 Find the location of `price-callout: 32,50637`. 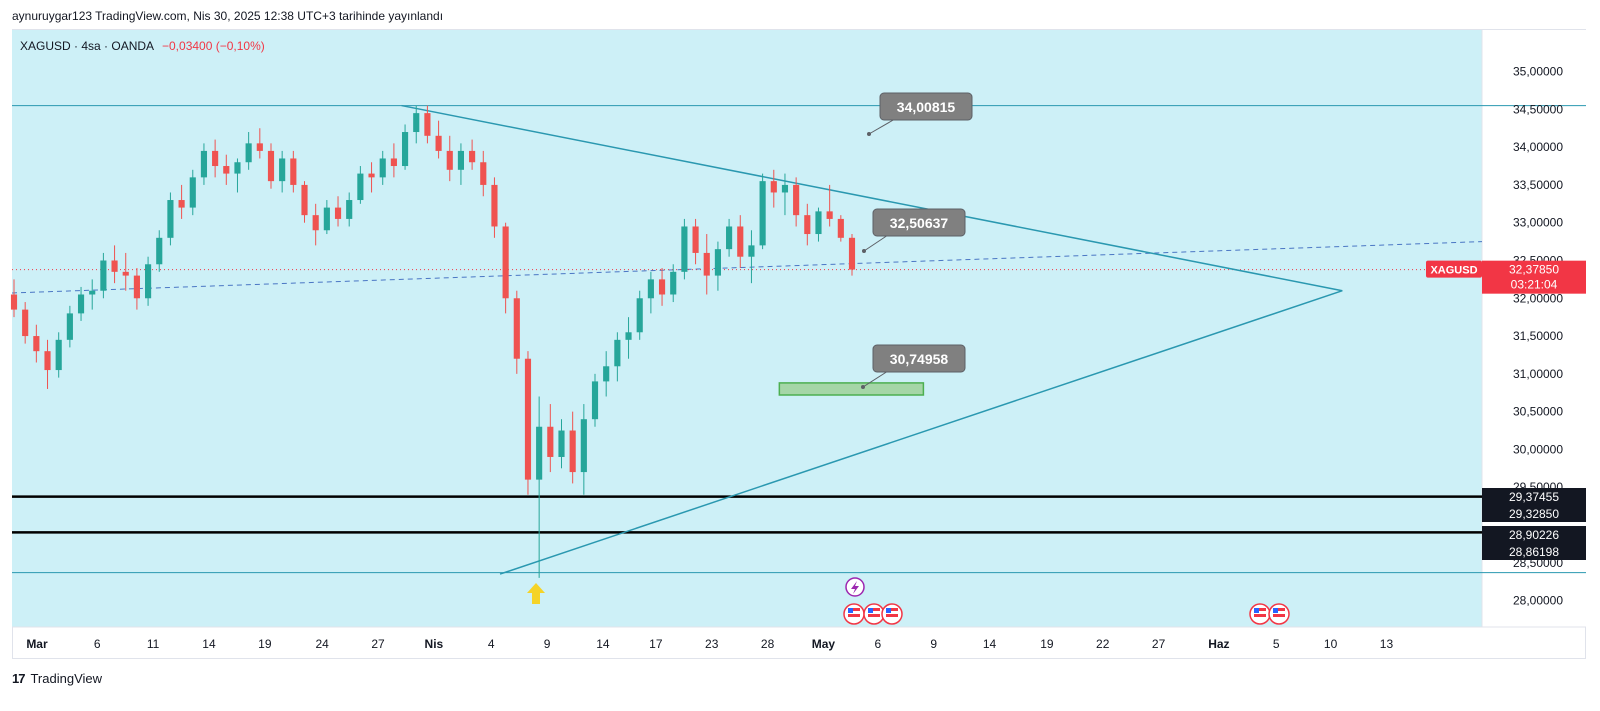

price-callout: 32,50637 is located at coordinates (914, 230).